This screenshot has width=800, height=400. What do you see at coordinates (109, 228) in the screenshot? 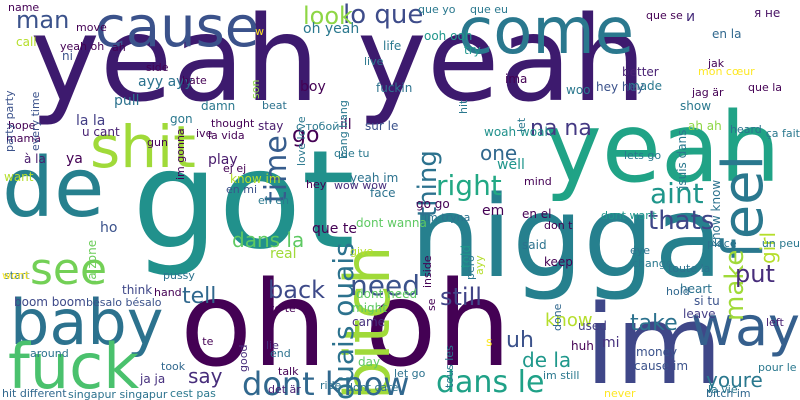
I see `word: ho` at bounding box center [109, 228].